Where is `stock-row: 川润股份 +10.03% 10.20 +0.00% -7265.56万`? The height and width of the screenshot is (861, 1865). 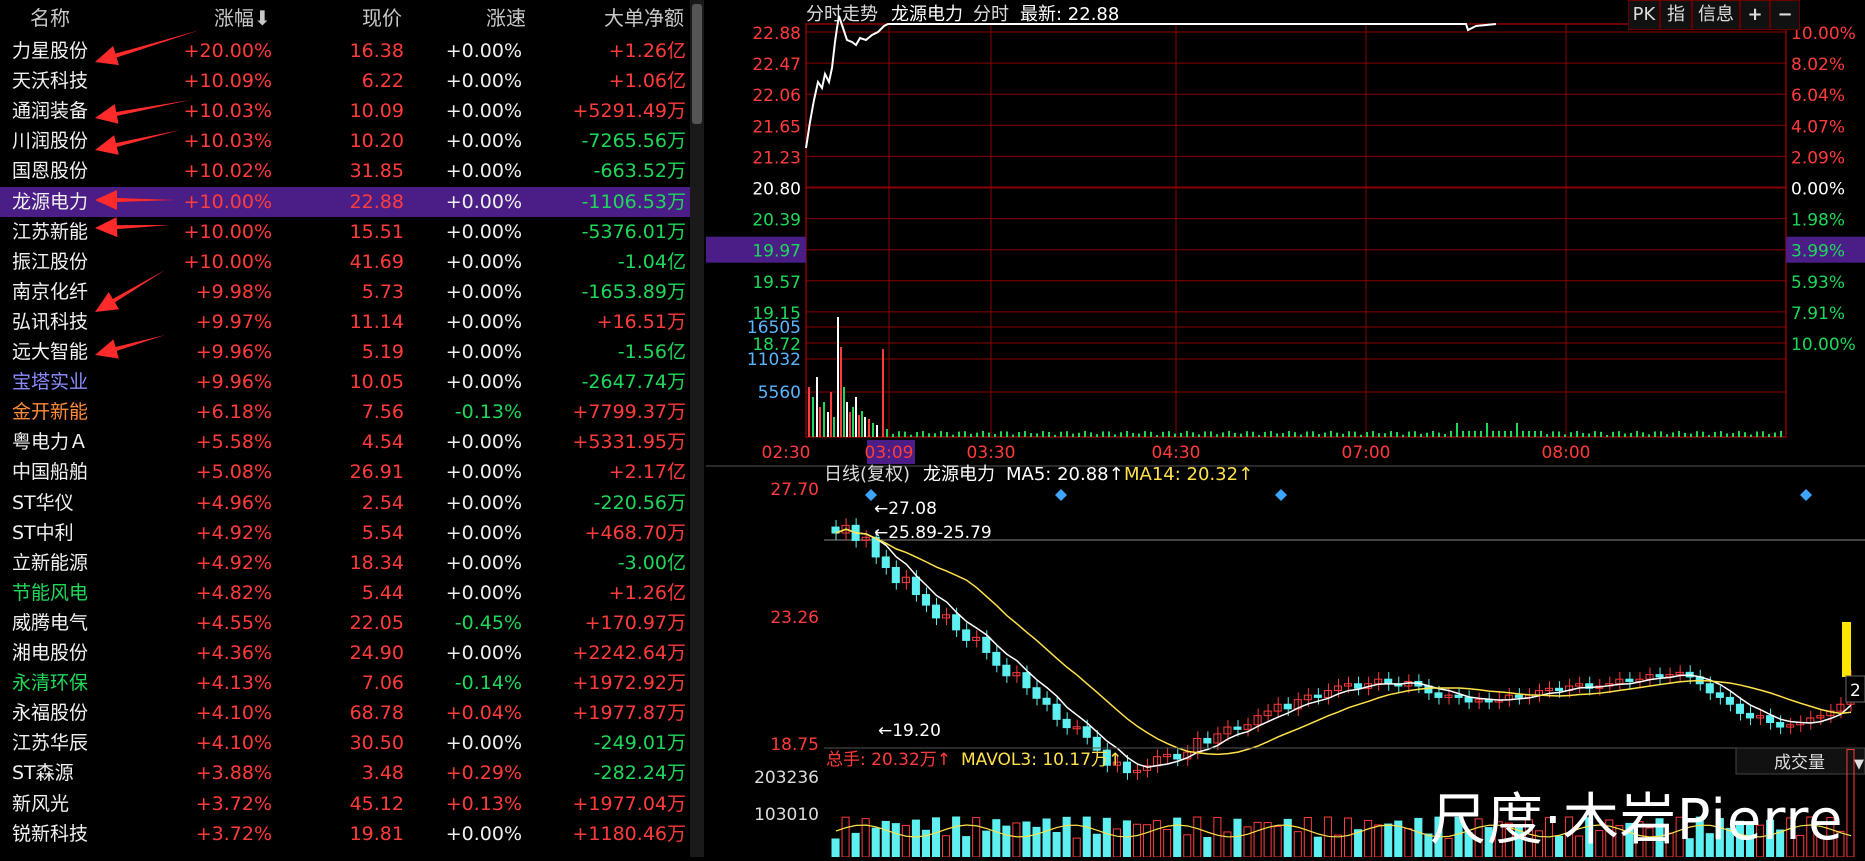 stock-row: 川润股份 +10.03% 10.20 +0.00% -7265.56万 is located at coordinates (345, 141).